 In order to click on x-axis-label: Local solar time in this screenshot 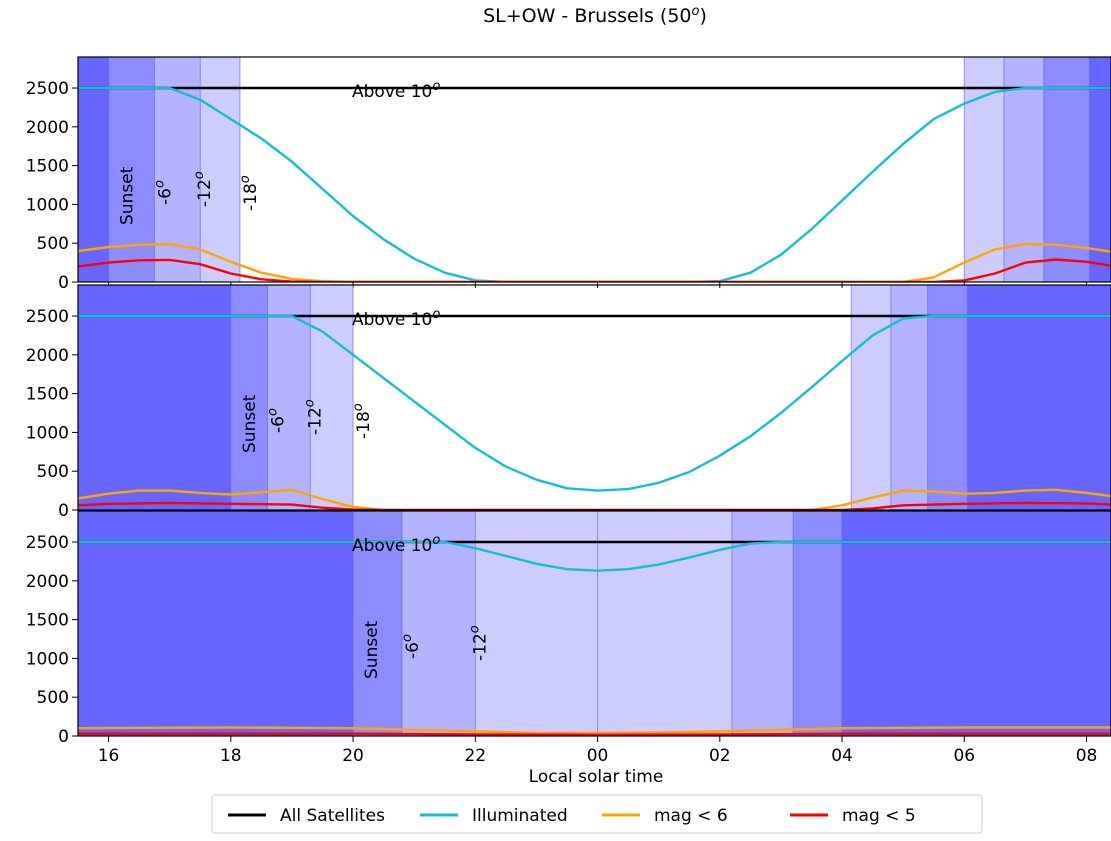, I will do `click(596, 777)`.